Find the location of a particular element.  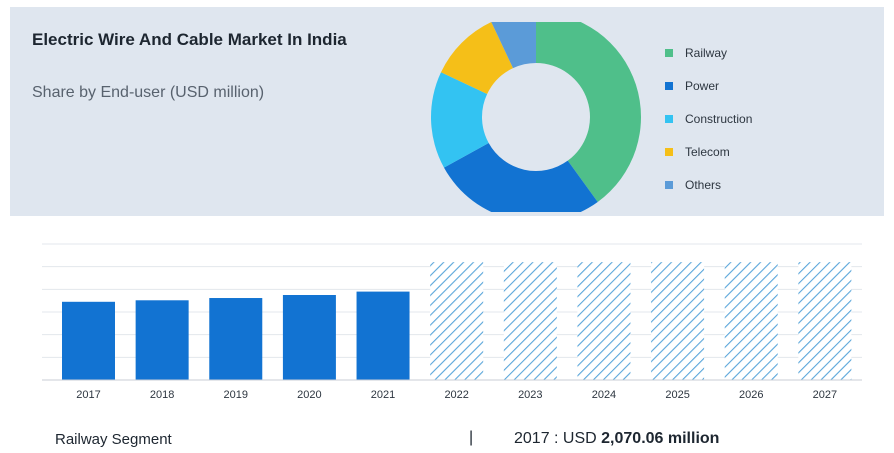

segment-value-amount: 2,070.06 million is located at coordinates (660, 438).